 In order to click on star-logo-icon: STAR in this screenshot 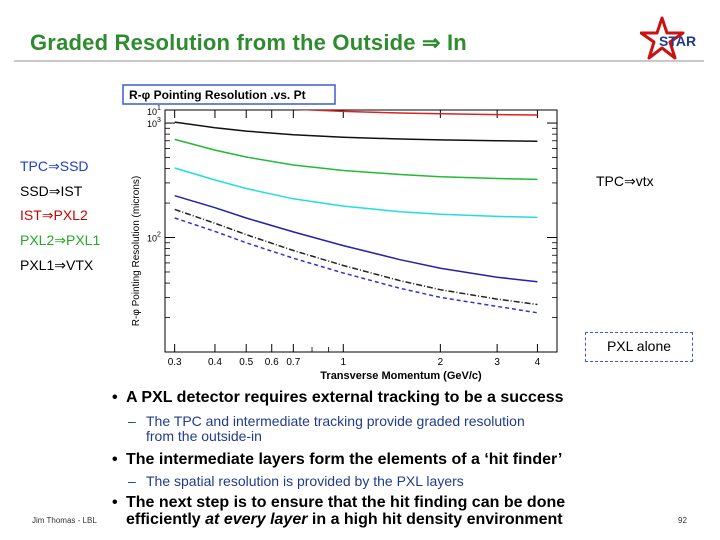, I will do `click(668, 38)`.